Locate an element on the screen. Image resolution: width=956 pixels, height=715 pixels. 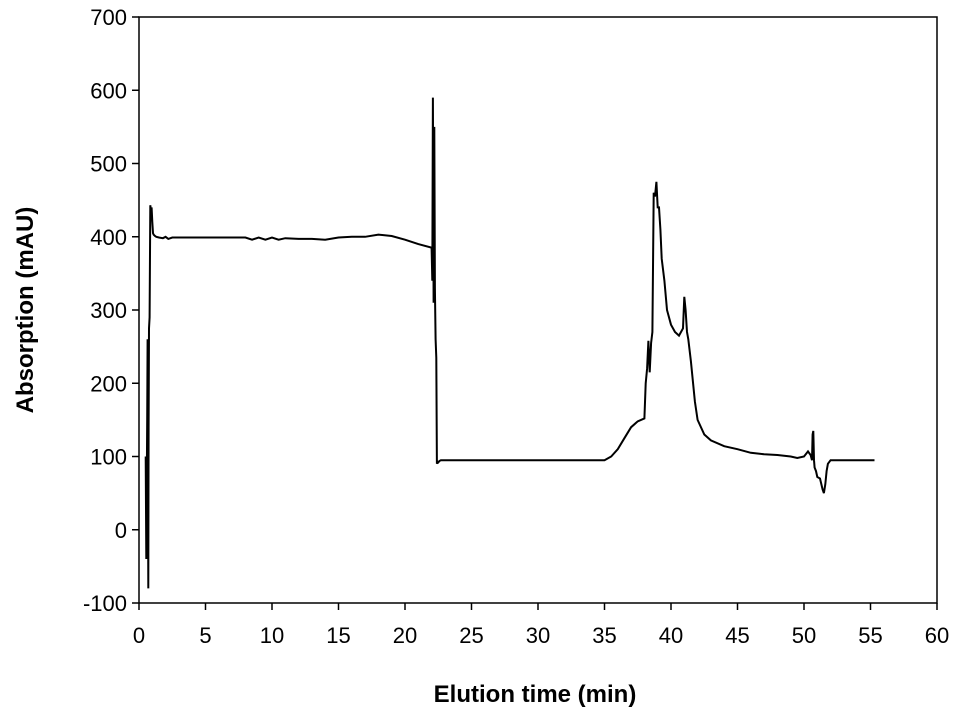
y-tick-label: 0 is located at coordinates (121, 530).